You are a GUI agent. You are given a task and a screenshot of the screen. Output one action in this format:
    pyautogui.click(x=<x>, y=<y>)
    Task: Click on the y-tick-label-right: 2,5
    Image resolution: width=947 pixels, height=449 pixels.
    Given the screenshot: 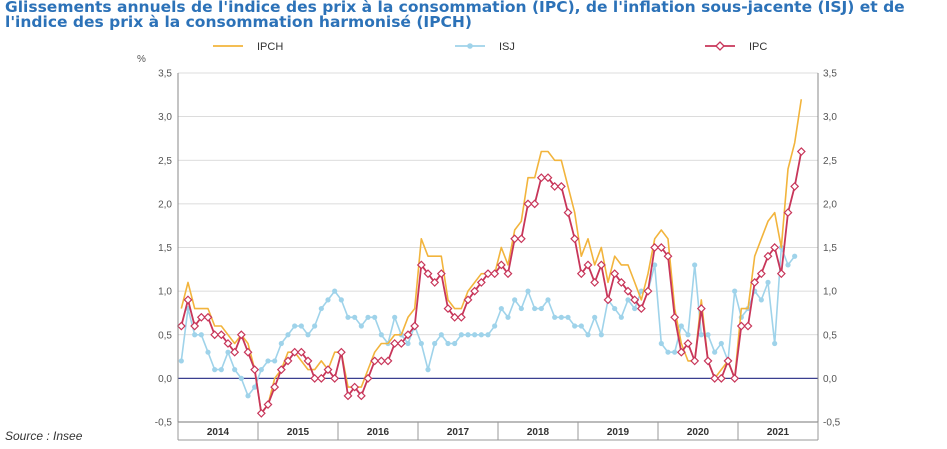 What is the action you would take?
    pyautogui.click(x=830, y=161)
    